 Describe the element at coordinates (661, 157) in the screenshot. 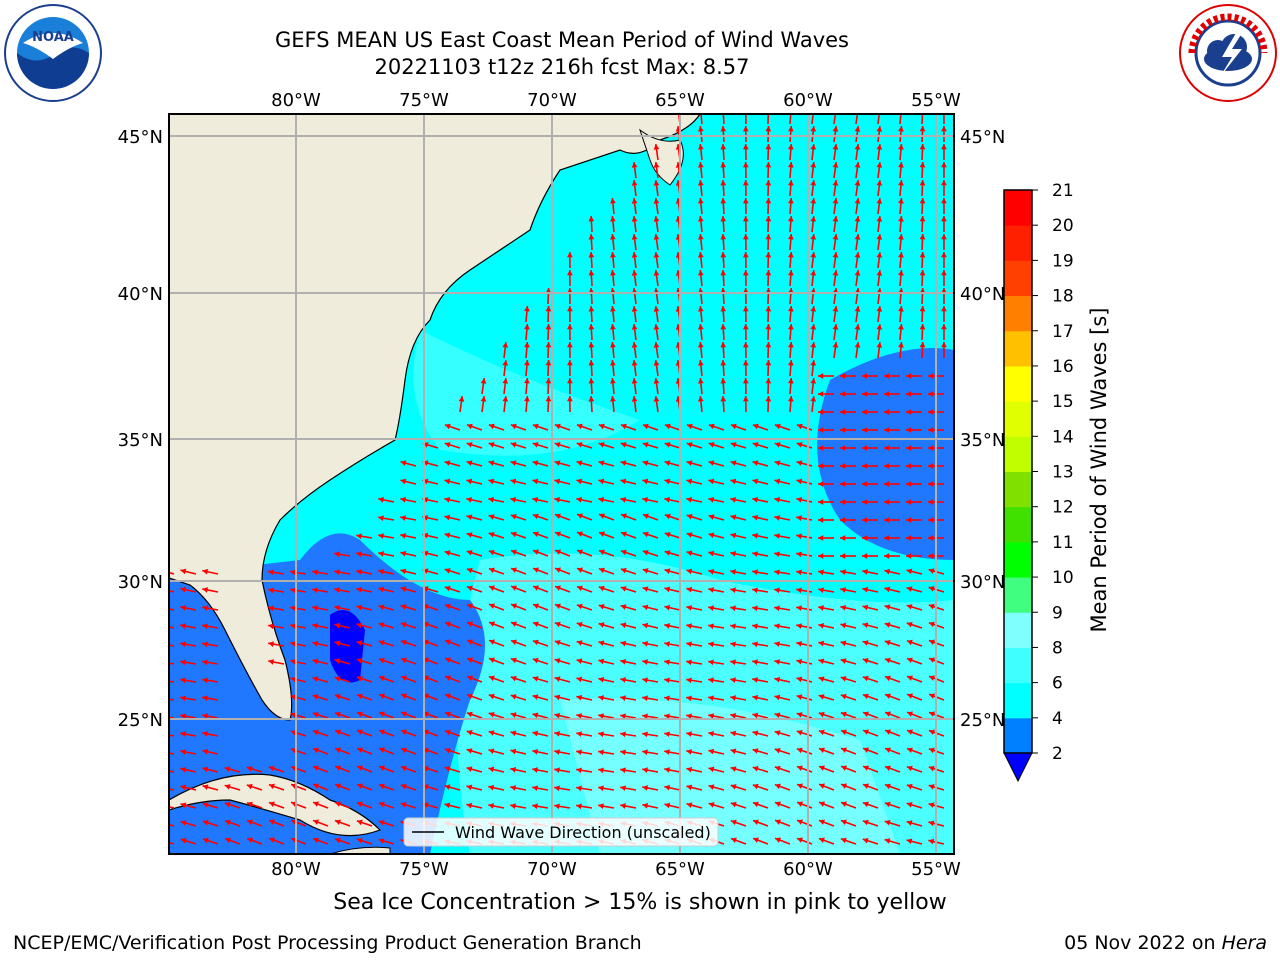

I see `nova-scotia-land` at that location.